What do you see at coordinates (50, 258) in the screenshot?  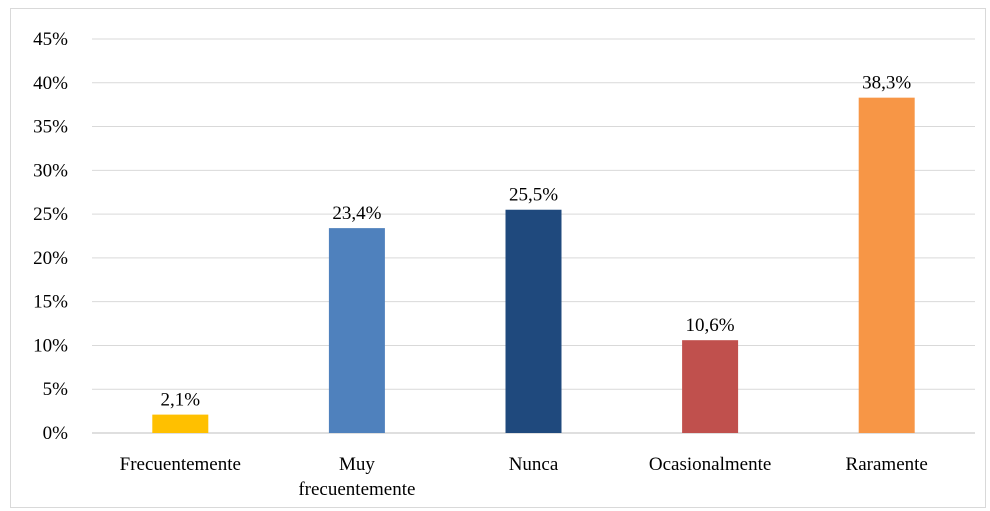 I see `y-tick-label: 20%` at bounding box center [50, 258].